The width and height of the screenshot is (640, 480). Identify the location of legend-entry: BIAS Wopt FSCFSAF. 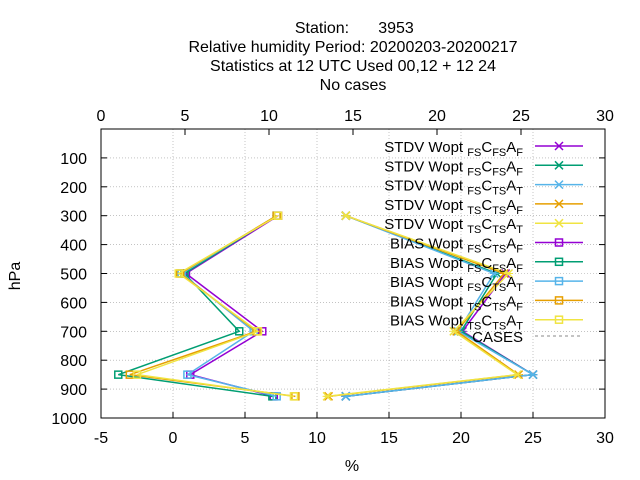
(486, 265).